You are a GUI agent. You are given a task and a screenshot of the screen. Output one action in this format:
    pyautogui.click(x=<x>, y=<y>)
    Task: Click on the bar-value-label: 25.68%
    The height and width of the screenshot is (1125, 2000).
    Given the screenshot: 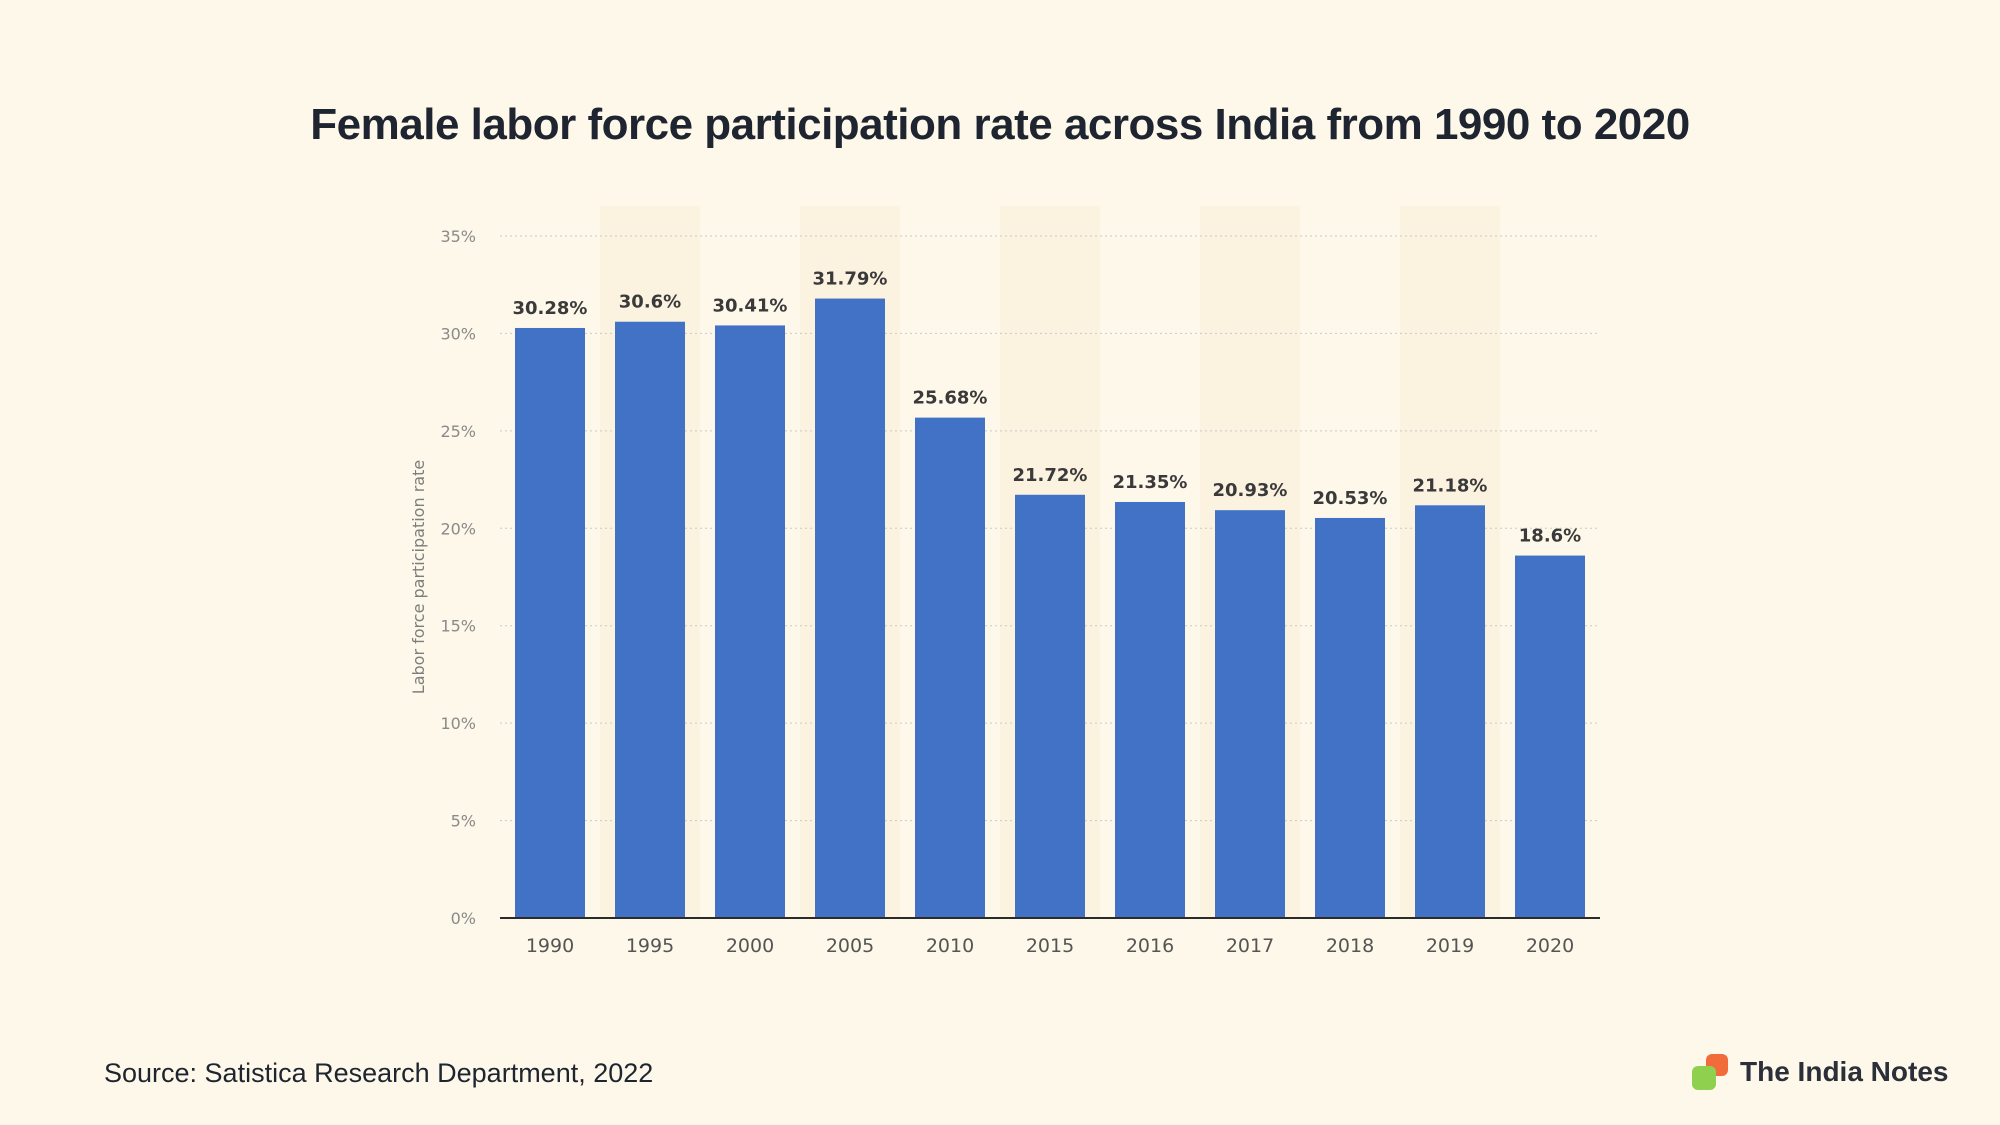 What is the action you would take?
    pyautogui.click(x=950, y=398)
    